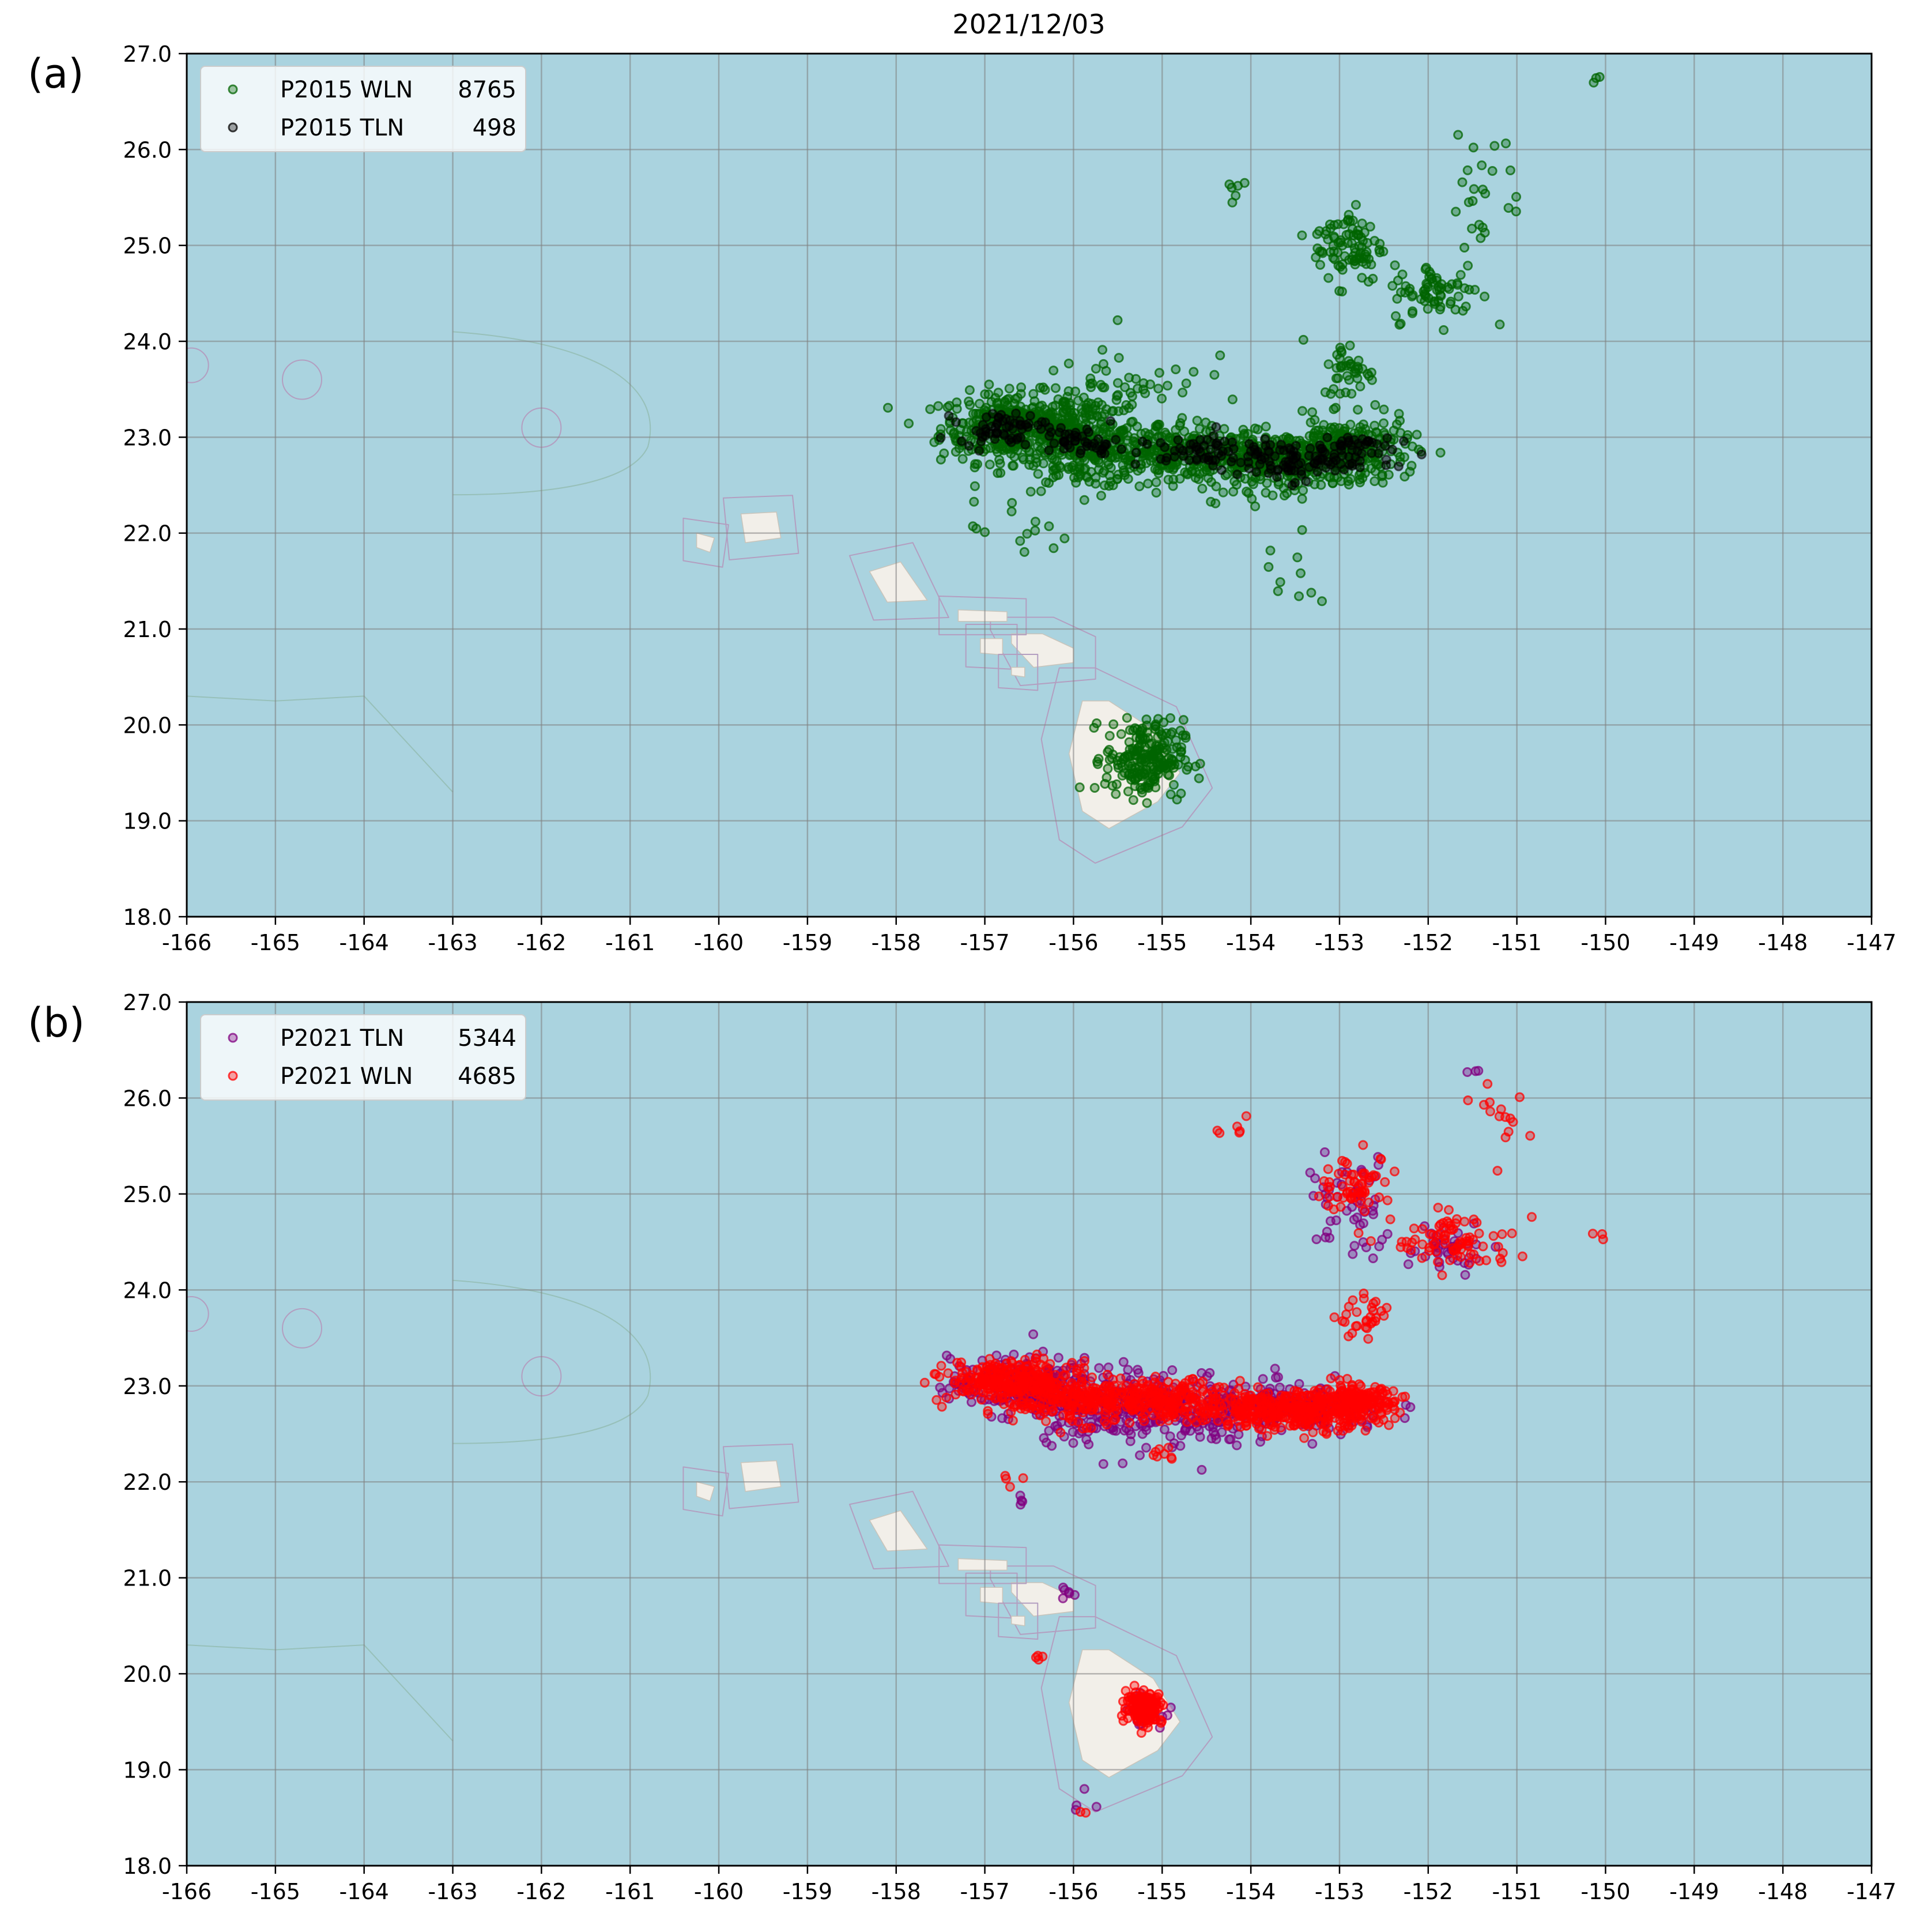 The width and height of the screenshot is (1905, 1932). Describe the element at coordinates (1871, 942) in the screenshot. I see `x-tick-label: -147` at that location.